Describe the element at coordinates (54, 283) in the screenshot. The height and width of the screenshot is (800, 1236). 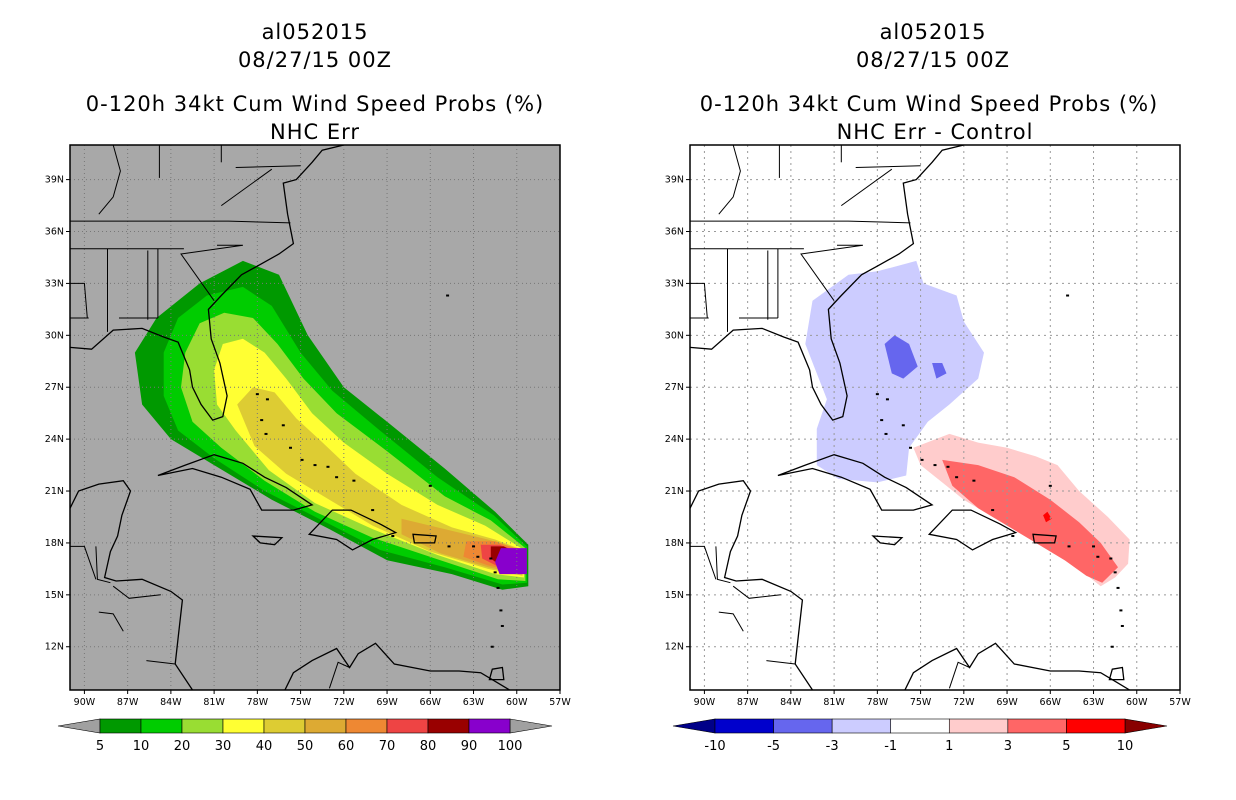
I see `left-lat-label: 33N` at that location.